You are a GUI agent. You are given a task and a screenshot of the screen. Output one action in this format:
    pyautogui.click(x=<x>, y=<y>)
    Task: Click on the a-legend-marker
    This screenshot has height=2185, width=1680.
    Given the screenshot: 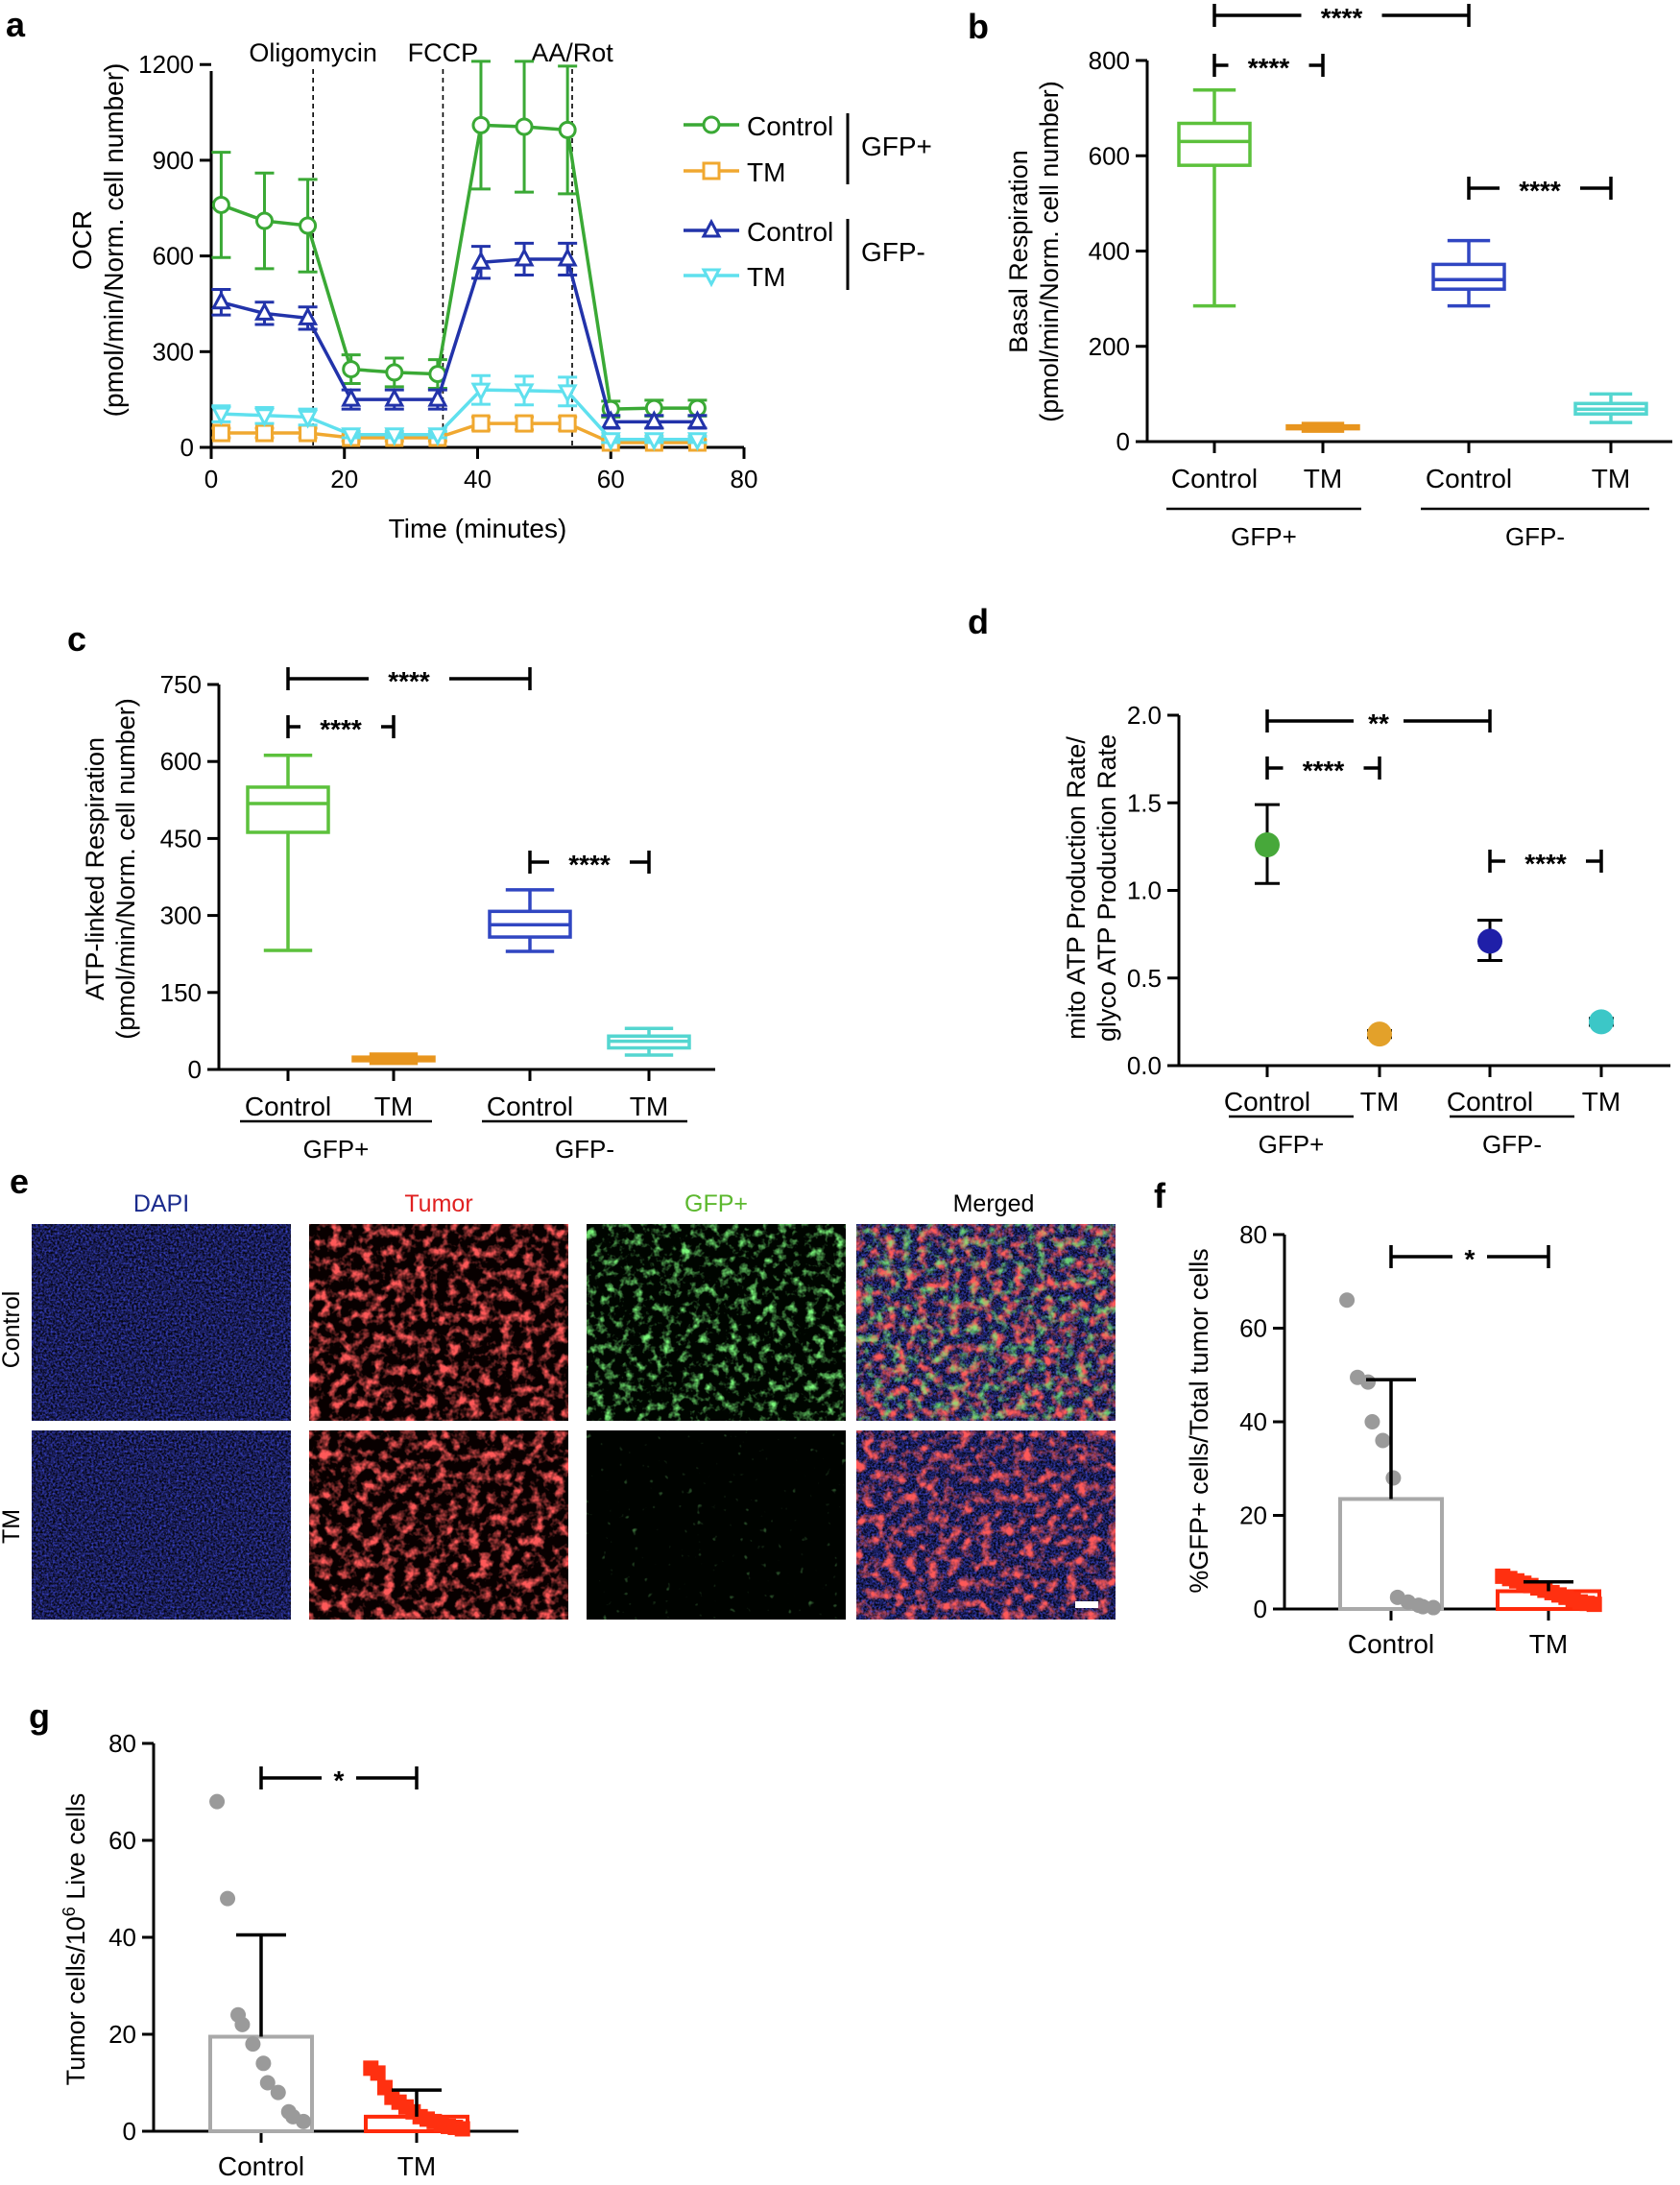 What is the action you would take?
    pyautogui.click(x=711, y=171)
    